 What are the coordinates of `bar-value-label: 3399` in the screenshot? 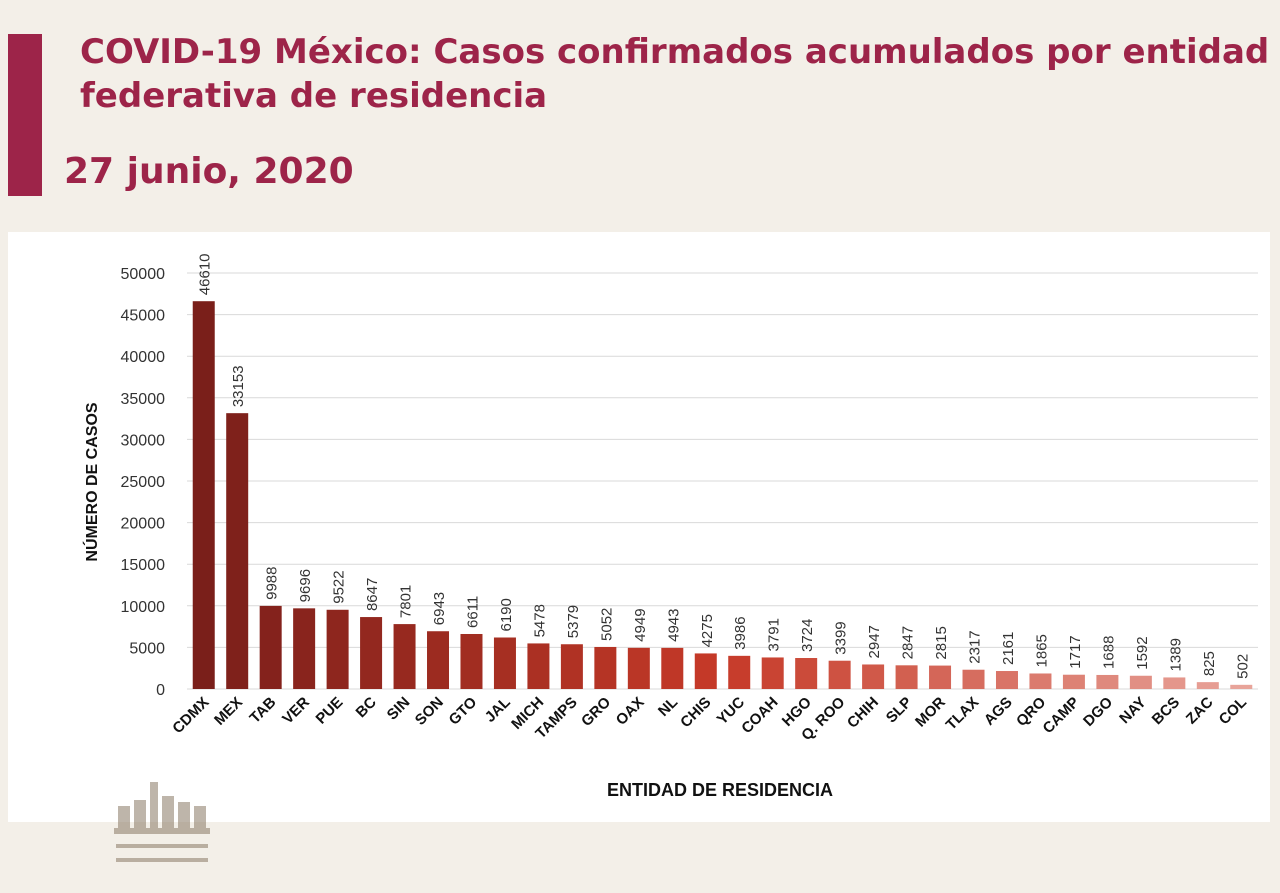 It's located at (841, 637).